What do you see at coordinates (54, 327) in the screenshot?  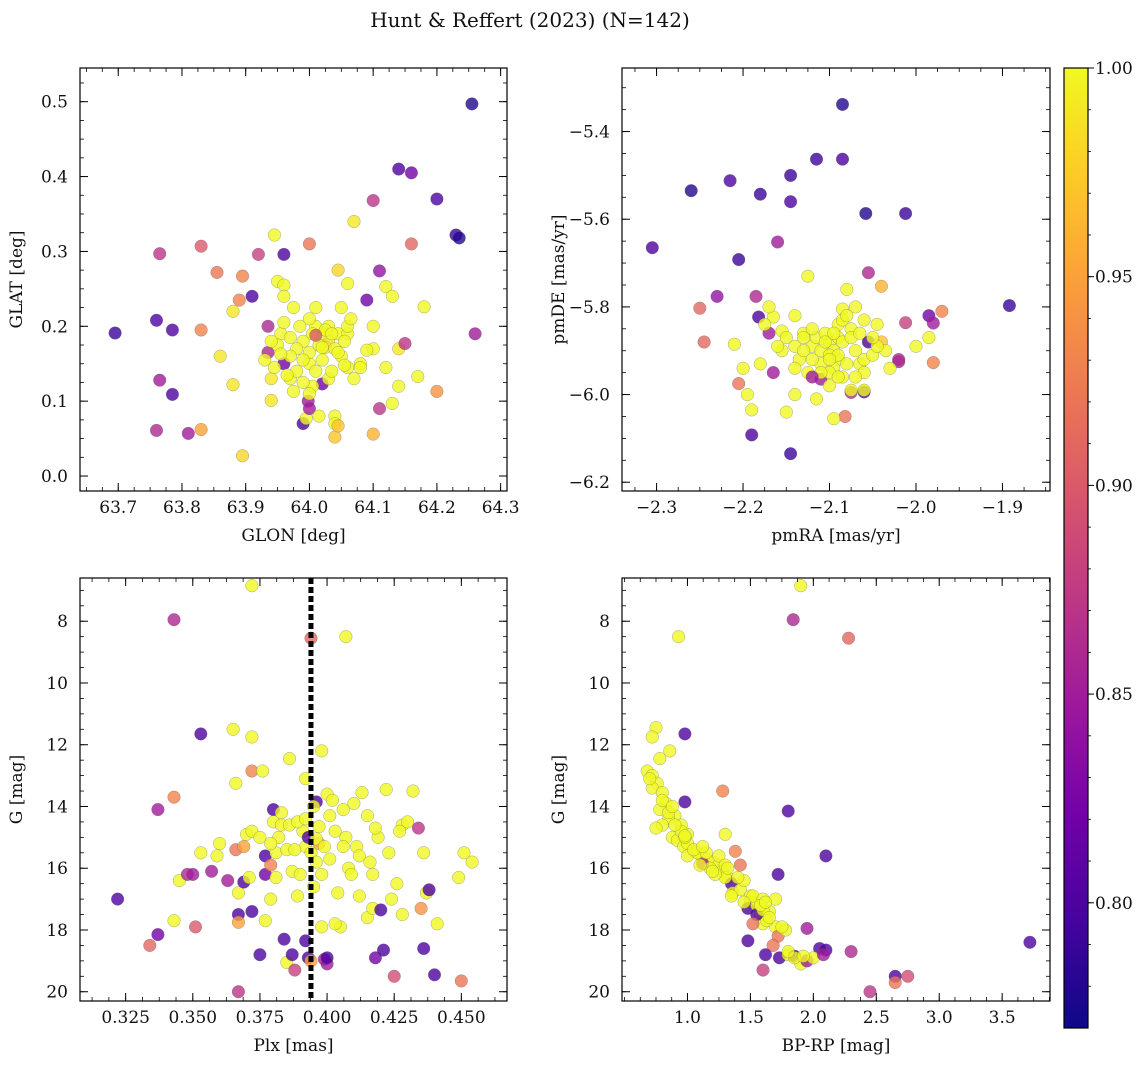 I see `y-tick-label: 0.2` at bounding box center [54, 327].